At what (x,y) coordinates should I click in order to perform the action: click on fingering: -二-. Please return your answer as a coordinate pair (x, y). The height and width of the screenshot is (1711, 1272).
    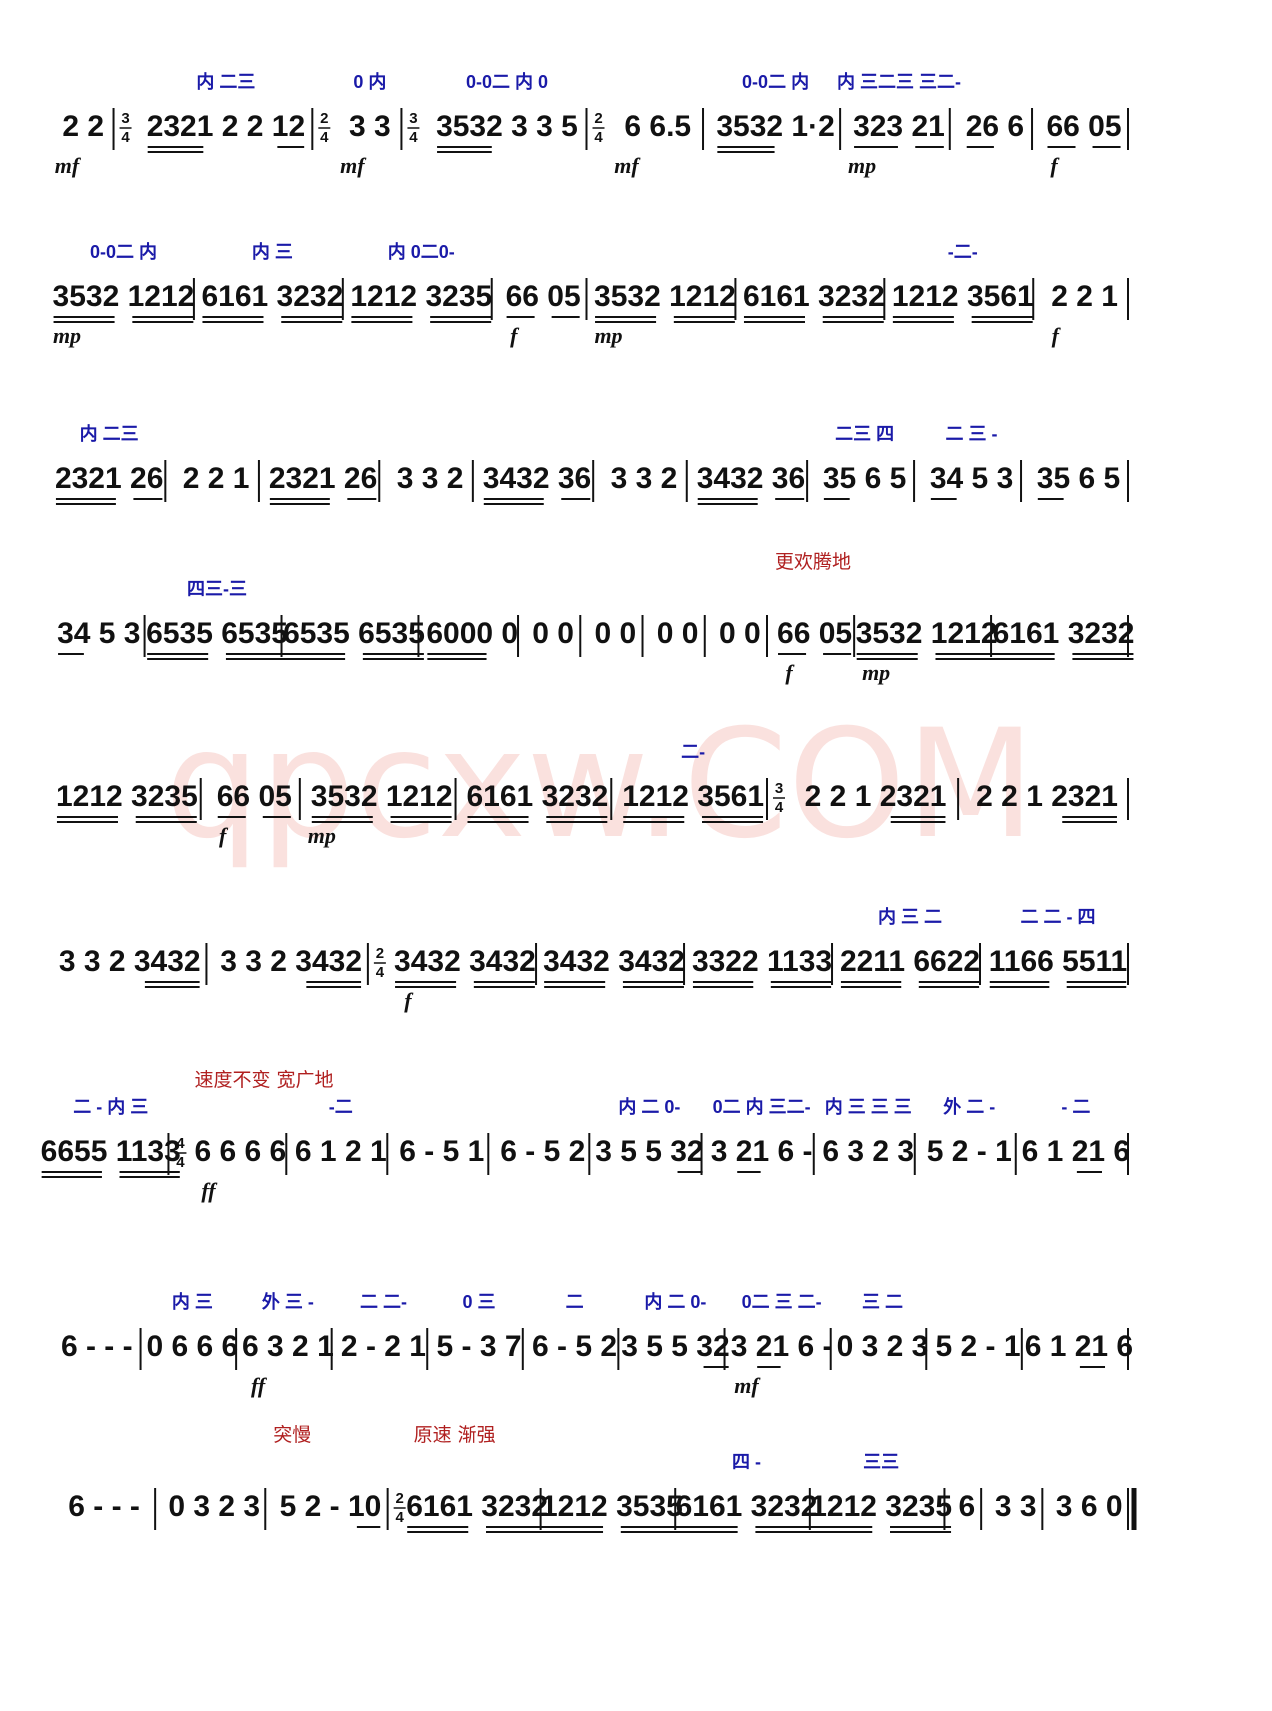
    Looking at the image, I should click on (963, 252).